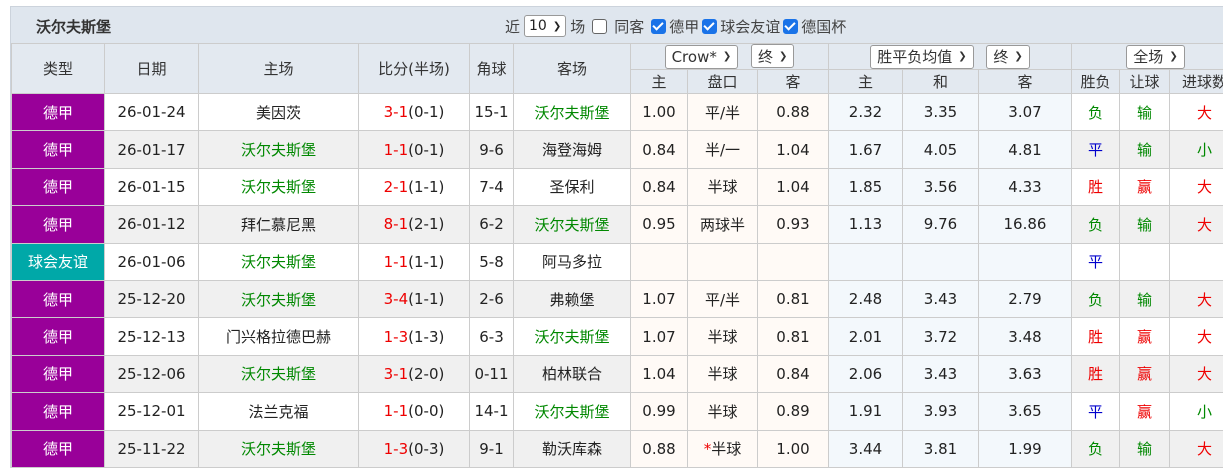 The height and width of the screenshot is (470, 1223). I want to click on hc-line-value: 平/半, so click(722, 112).